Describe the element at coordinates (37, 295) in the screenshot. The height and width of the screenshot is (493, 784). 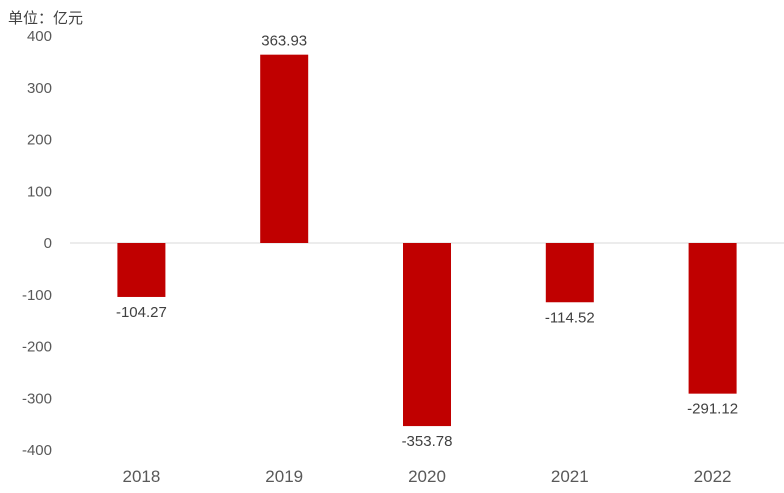
I see `y-tick-label: -100` at that location.